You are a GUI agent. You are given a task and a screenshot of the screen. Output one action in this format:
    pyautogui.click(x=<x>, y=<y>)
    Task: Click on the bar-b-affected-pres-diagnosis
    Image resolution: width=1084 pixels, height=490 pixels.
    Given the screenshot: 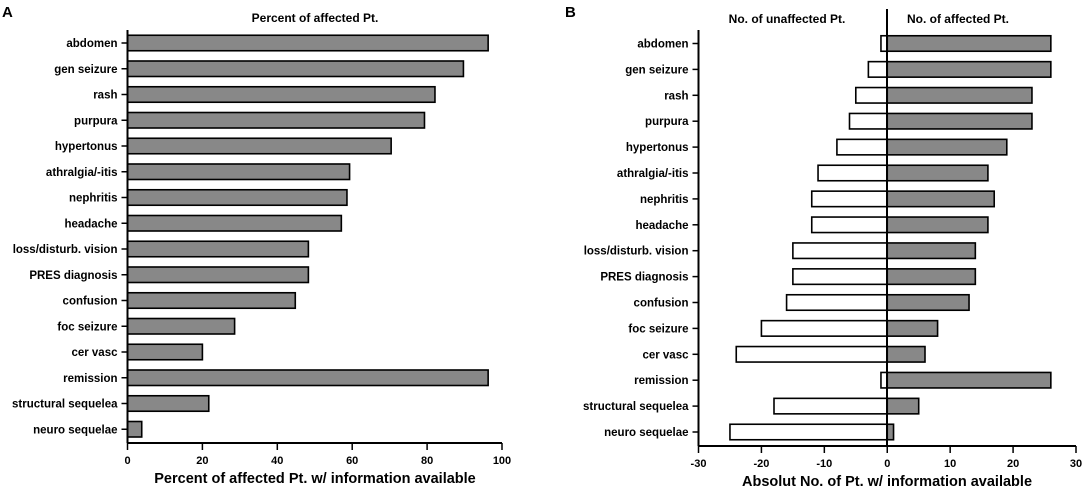 What is the action you would take?
    pyautogui.click(x=931, y=277)
    